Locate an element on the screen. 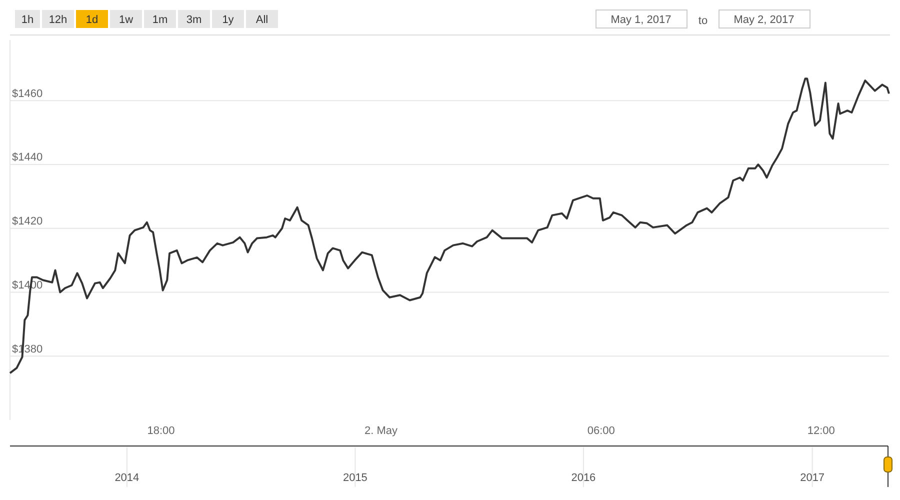 The width and height of the screenshot is (900, 500). text: 1m is located at coordinates (160, 20).